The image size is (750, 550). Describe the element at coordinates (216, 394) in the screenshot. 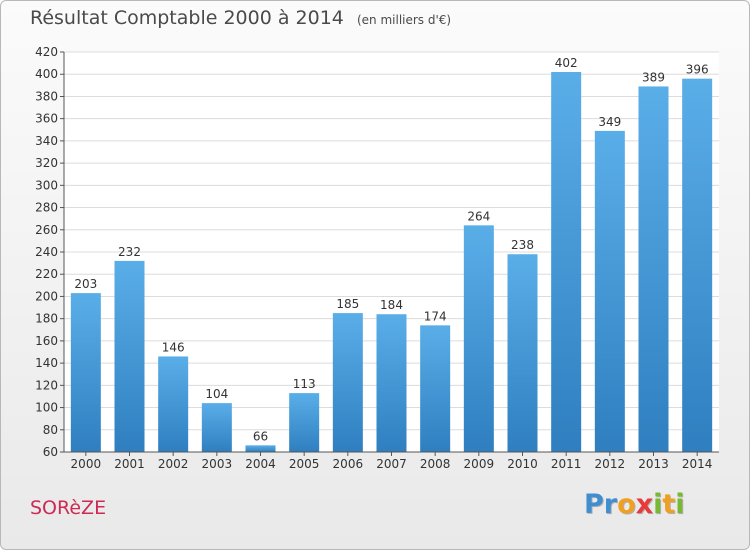

I see `bar-value-label: 104` at that location.